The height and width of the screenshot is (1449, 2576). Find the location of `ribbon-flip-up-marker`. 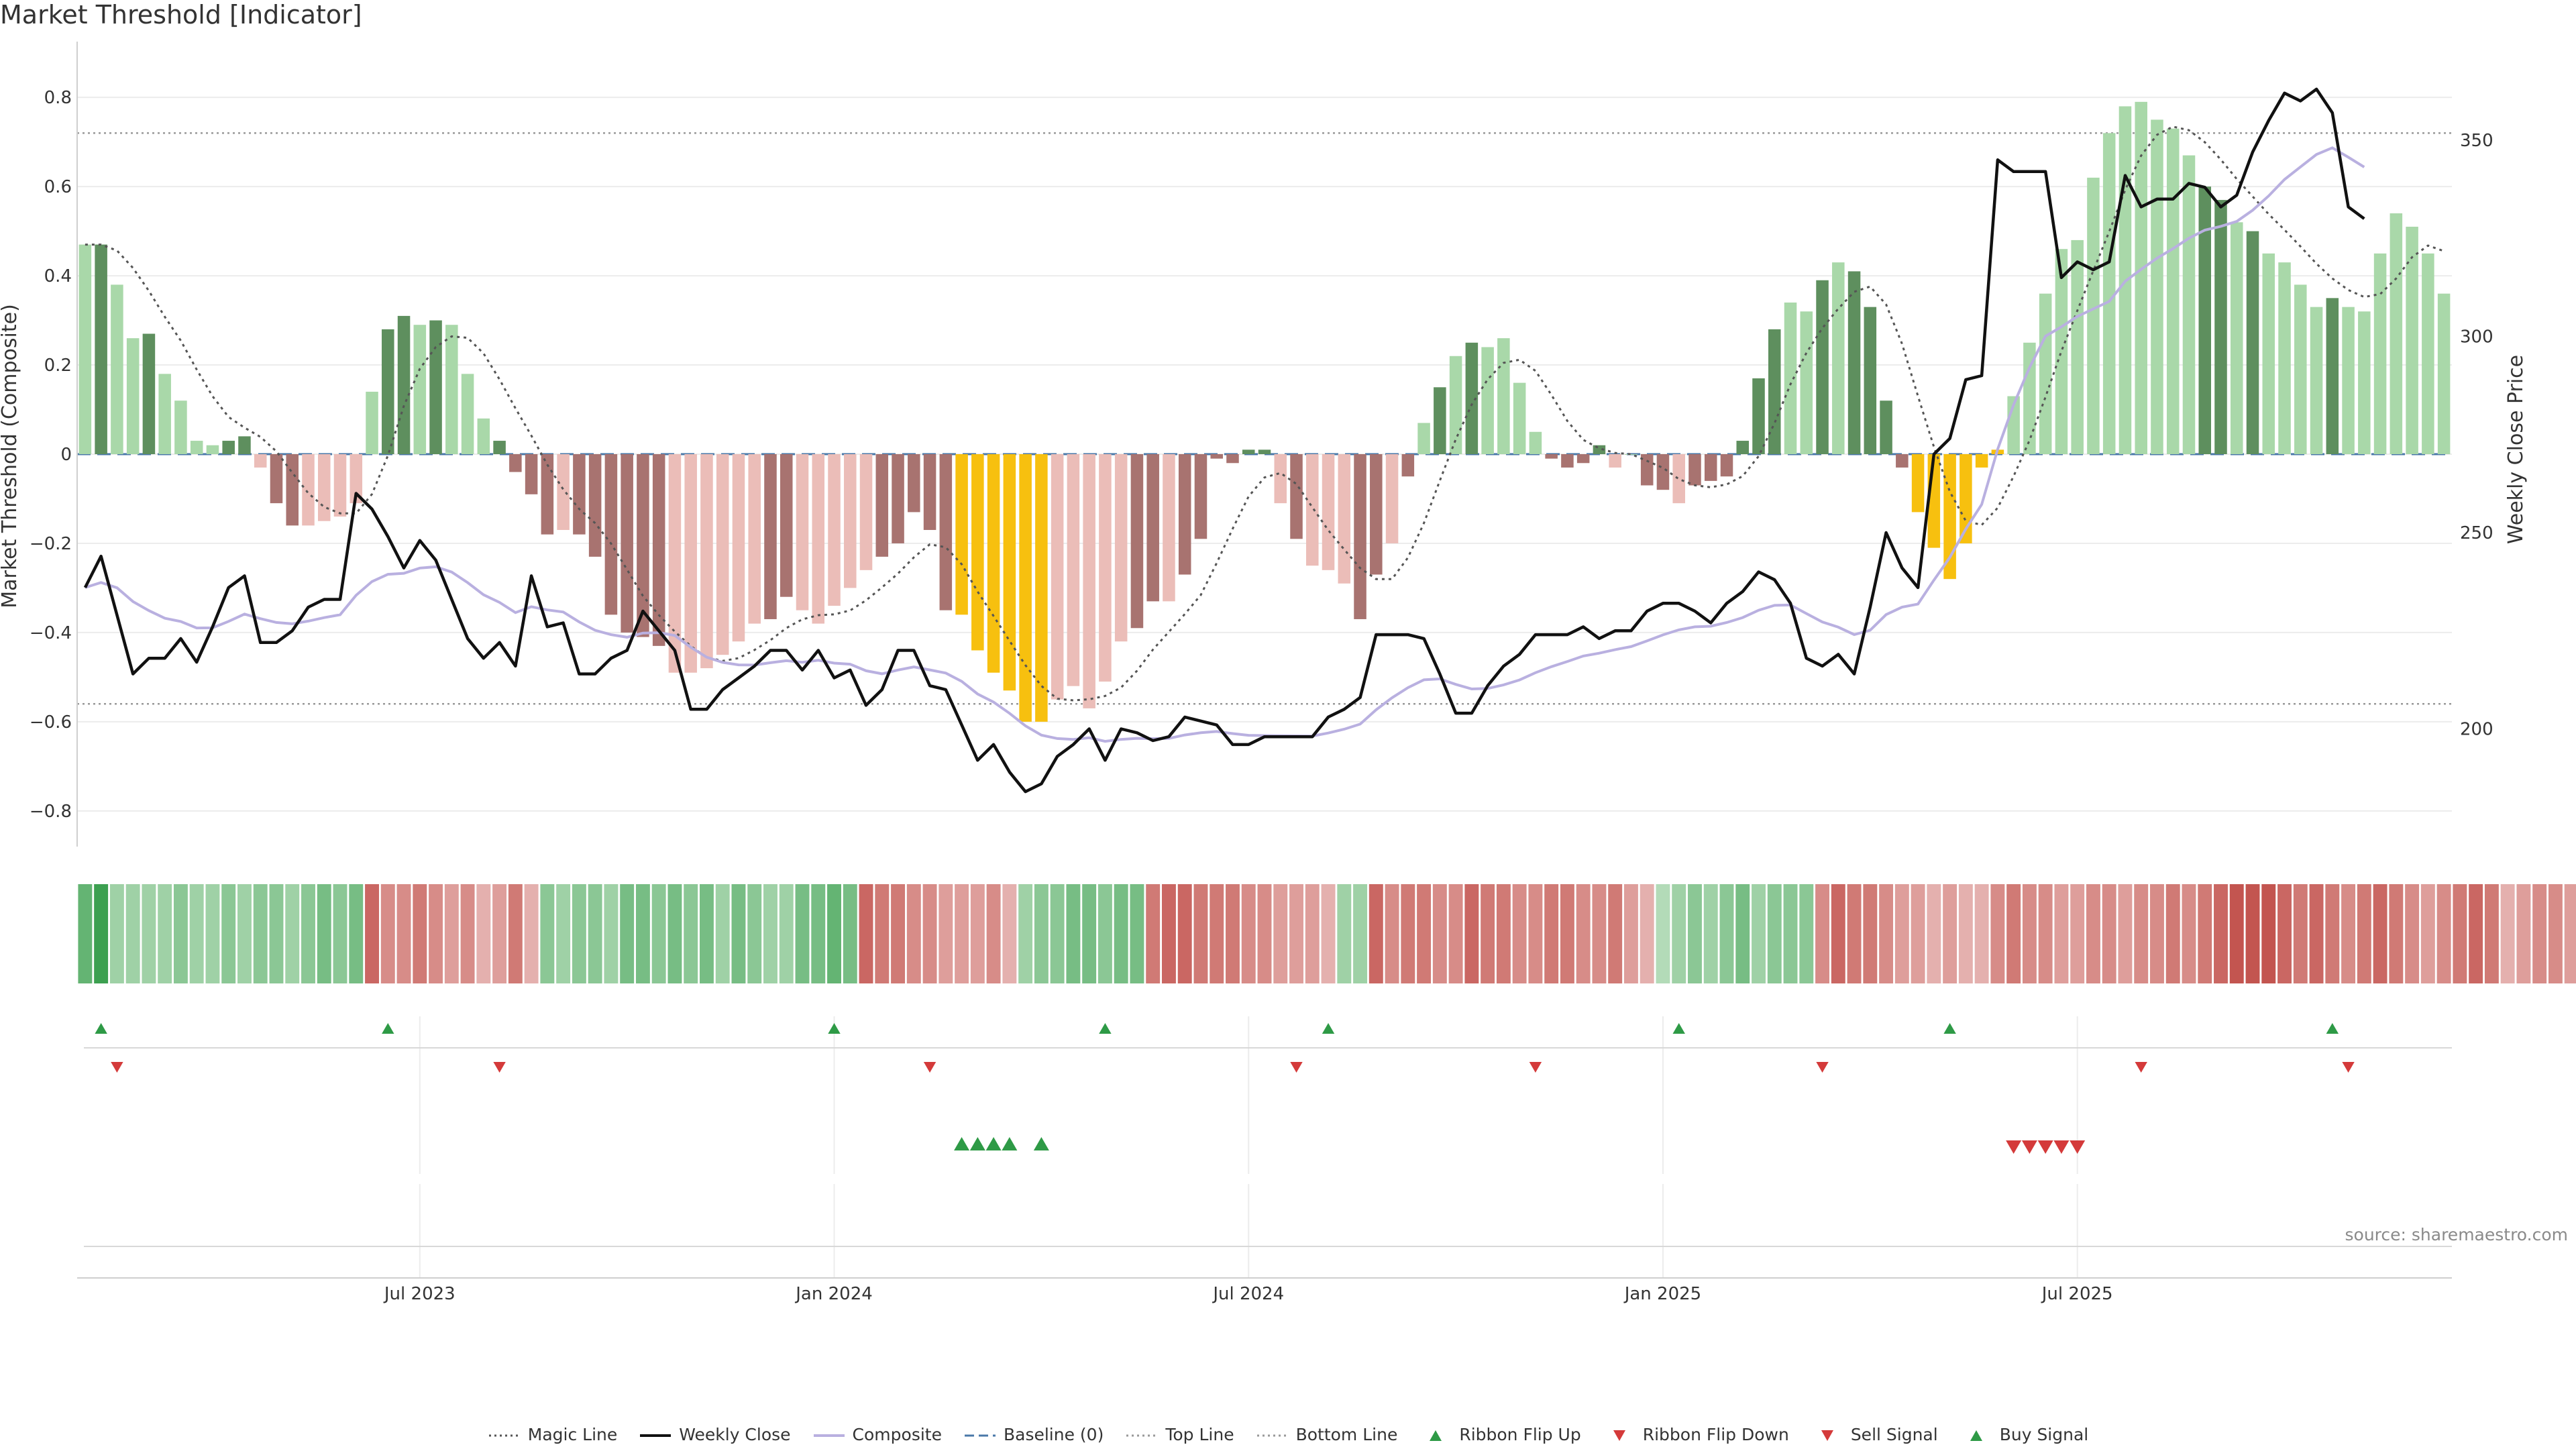

ribbon-flip-up-marker is located at coordinates (2332, 1028).